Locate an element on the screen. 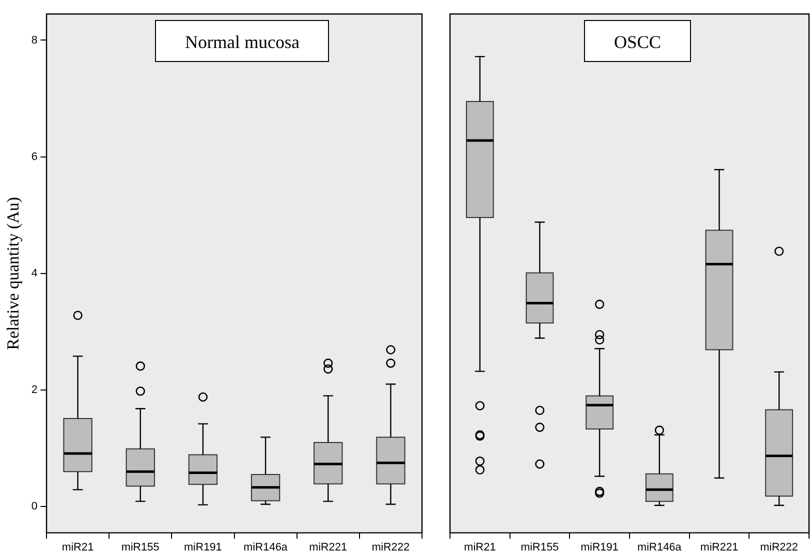 The width and height of the screenshot is (810, 556). text: Normal mucosa is located at coordinates (242, 42).